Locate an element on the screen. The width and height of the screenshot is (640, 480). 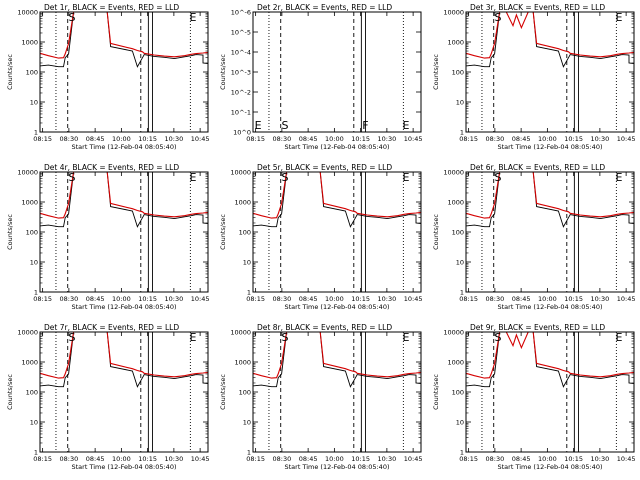
y-tick-label: 10^0 is located at coordinates (242, 133).